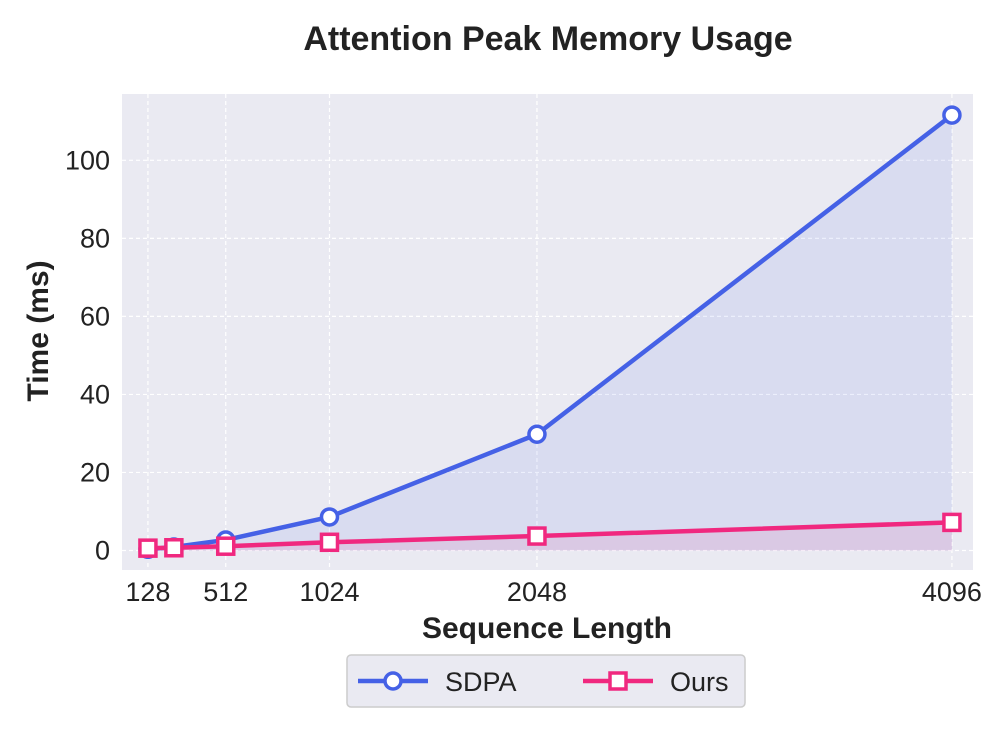  I want to click on legend-label-sdpa: SDPA, so click(481, 682).